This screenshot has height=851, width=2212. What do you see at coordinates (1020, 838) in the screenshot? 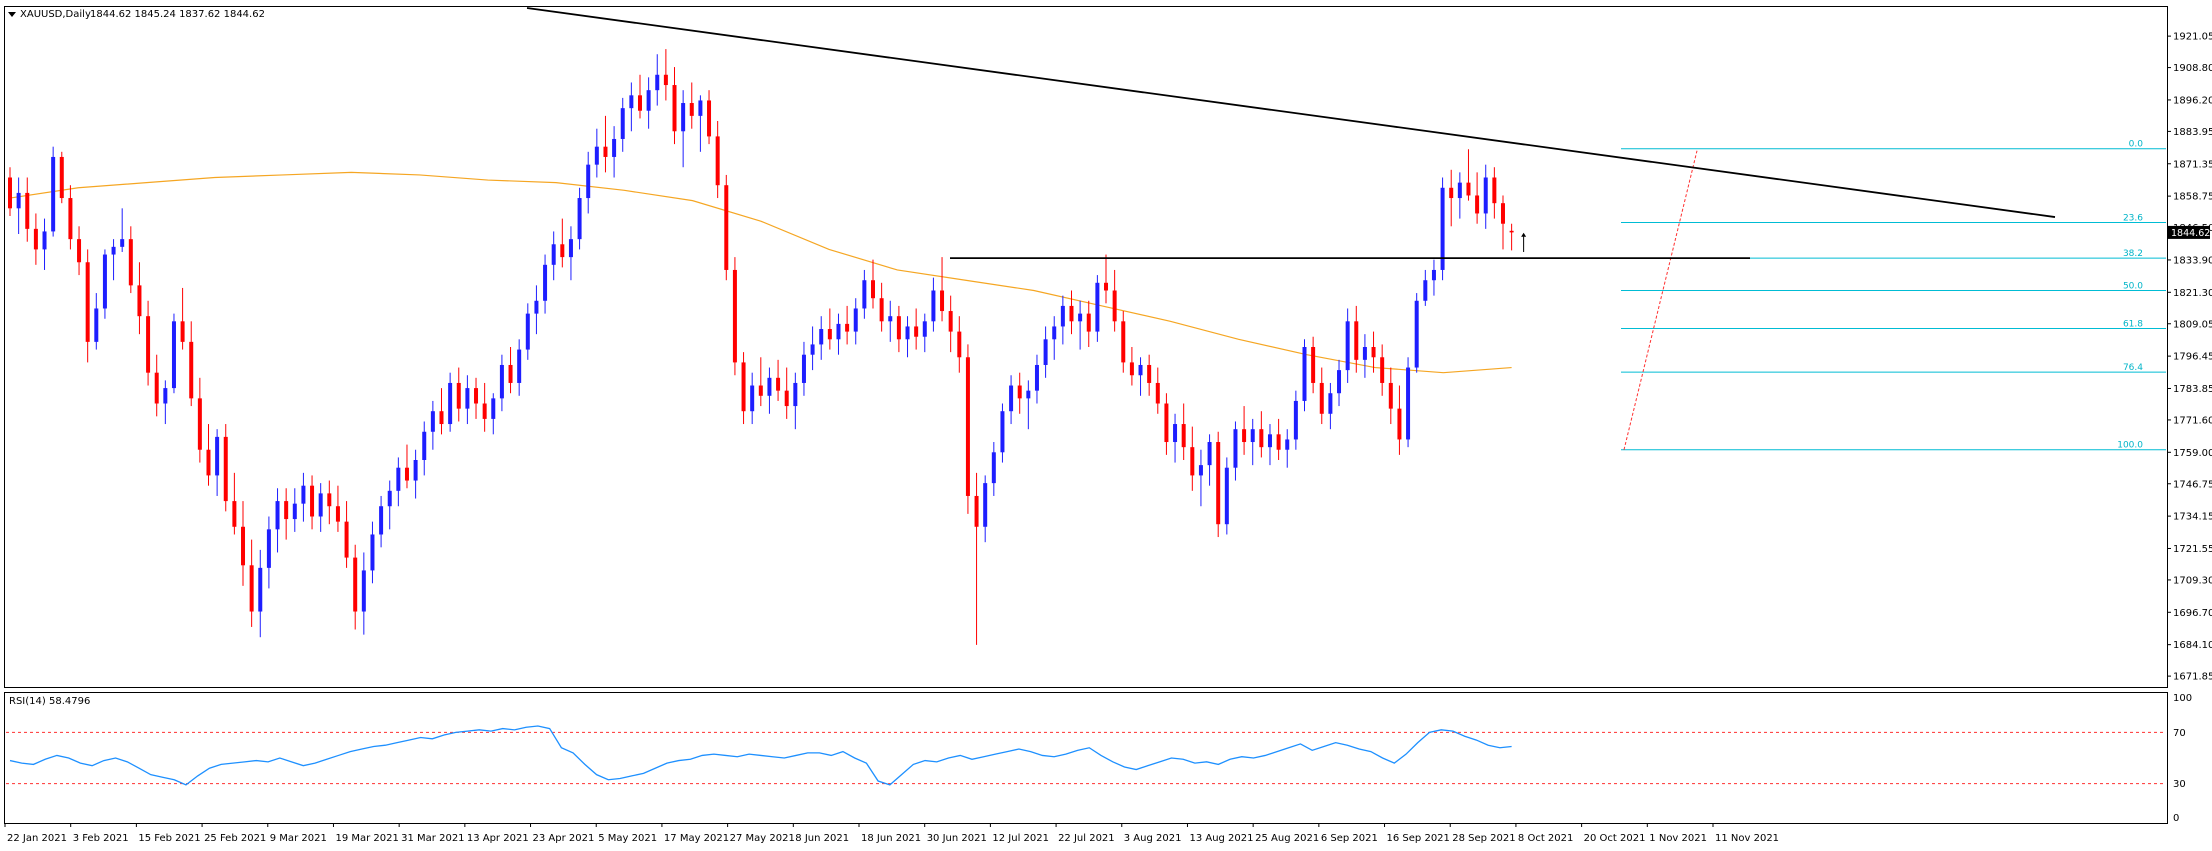
I see `date-tick-label: 12 Jul 2021` at bounding box center [1020, 838].